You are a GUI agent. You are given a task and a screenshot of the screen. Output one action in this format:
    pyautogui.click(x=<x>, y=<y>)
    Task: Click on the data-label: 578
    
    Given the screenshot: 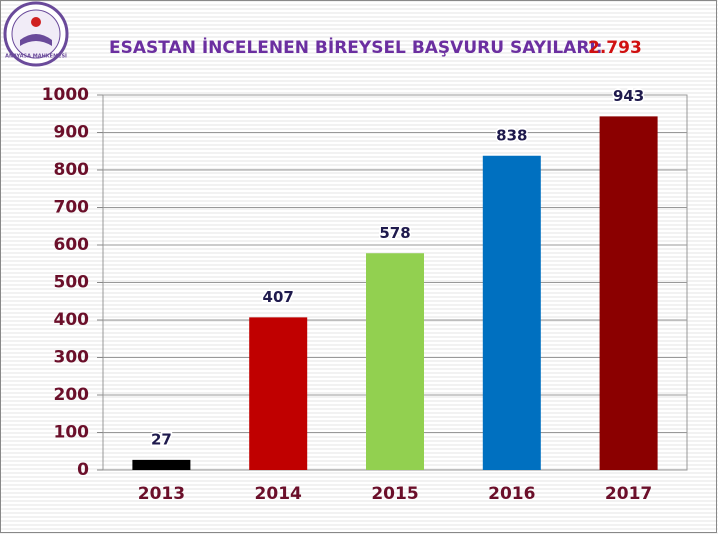 What is the action you would take?
    pyautogui.click(x=394, y=233)
    